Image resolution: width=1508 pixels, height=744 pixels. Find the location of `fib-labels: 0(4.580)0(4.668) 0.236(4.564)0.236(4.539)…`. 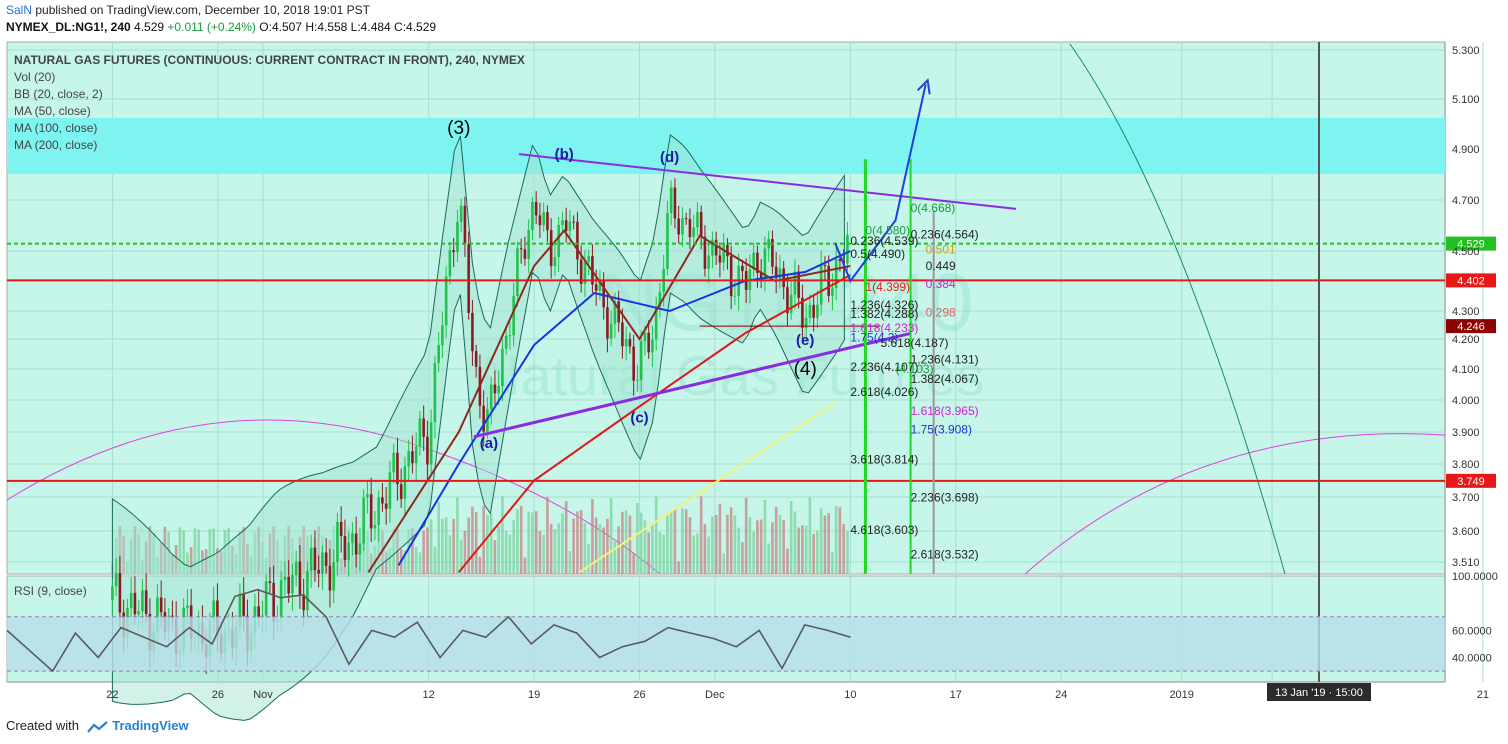

fib-labels: 0(4.580)0(4.668) 0.236(4.564)0.236(4.539)… is located at coordinates (914, 381).